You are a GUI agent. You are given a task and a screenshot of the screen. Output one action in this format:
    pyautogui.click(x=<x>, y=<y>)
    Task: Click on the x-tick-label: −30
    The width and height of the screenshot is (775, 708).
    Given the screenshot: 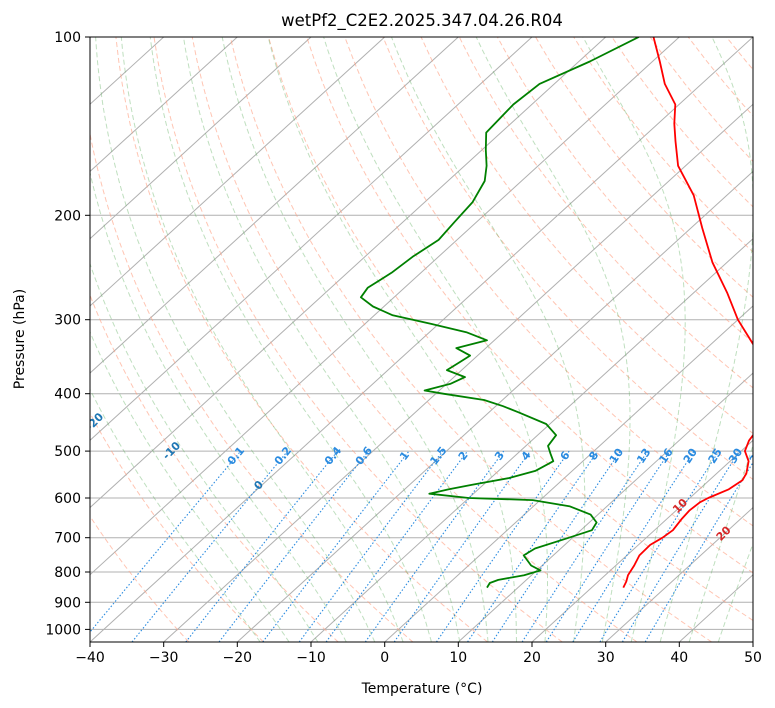 What is the action you would take?
    pyautogui.click(x=164, y=658)
    